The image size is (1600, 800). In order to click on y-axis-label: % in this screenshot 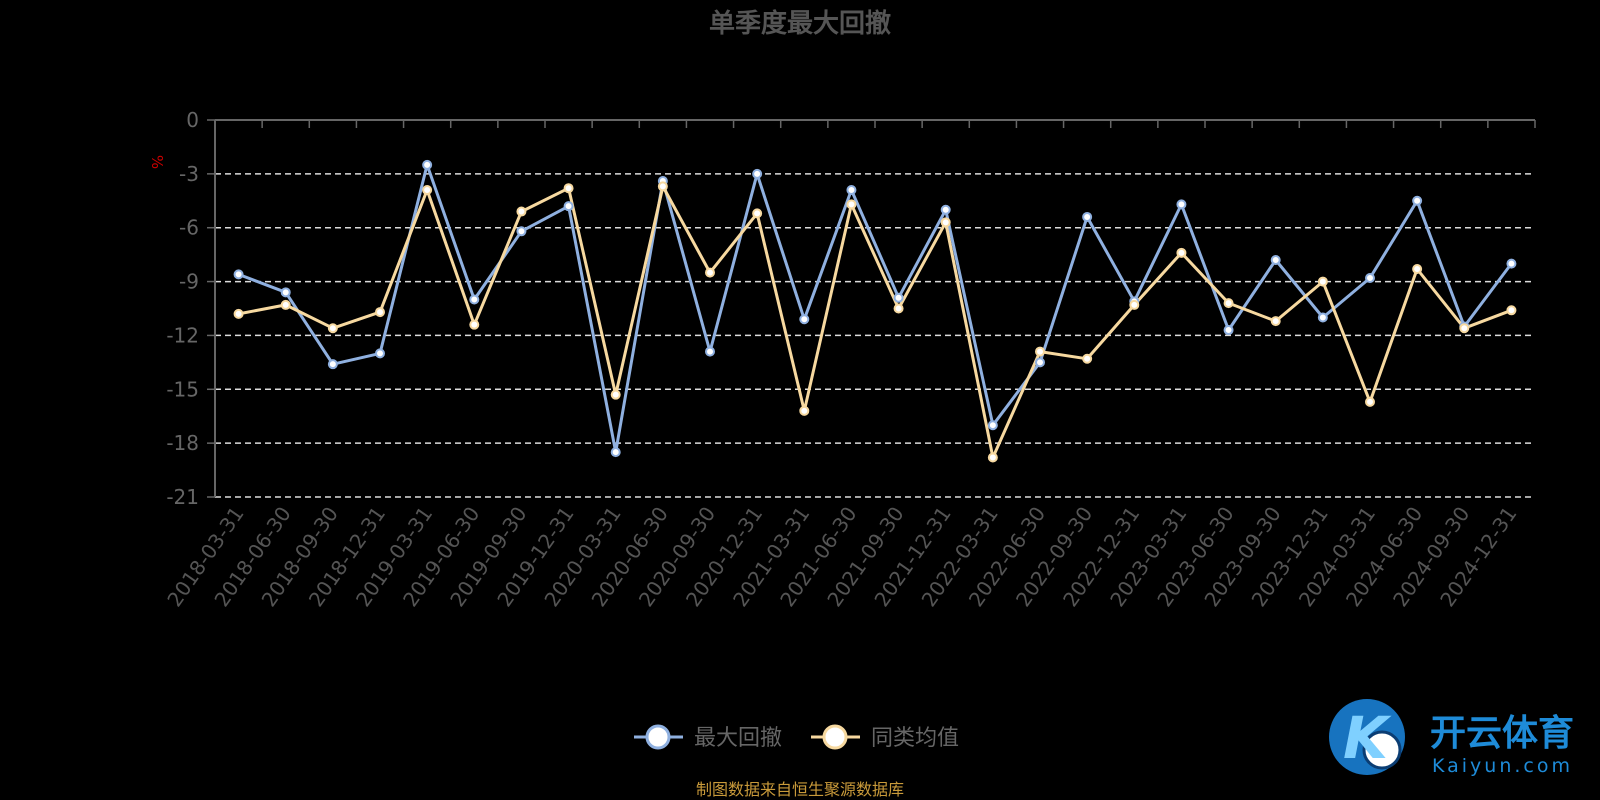, I will do `click(157, 162)`.